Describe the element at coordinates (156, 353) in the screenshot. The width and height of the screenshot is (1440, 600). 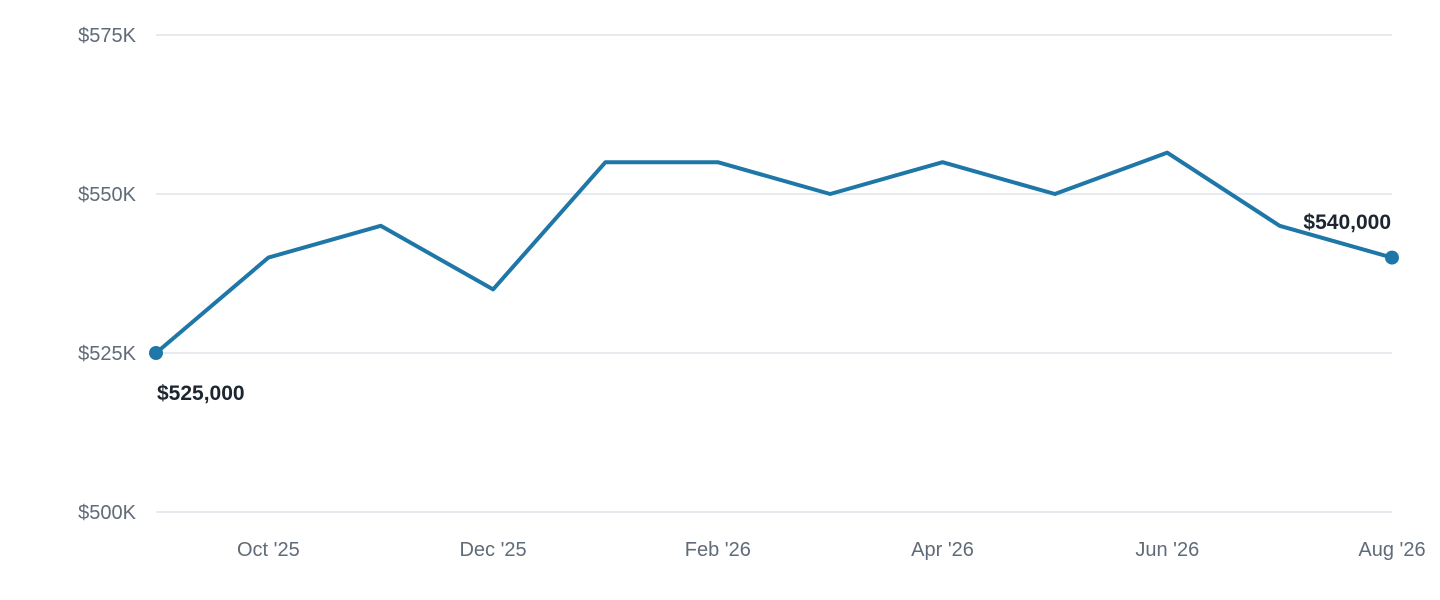
I see `start-point-marker` at that location.